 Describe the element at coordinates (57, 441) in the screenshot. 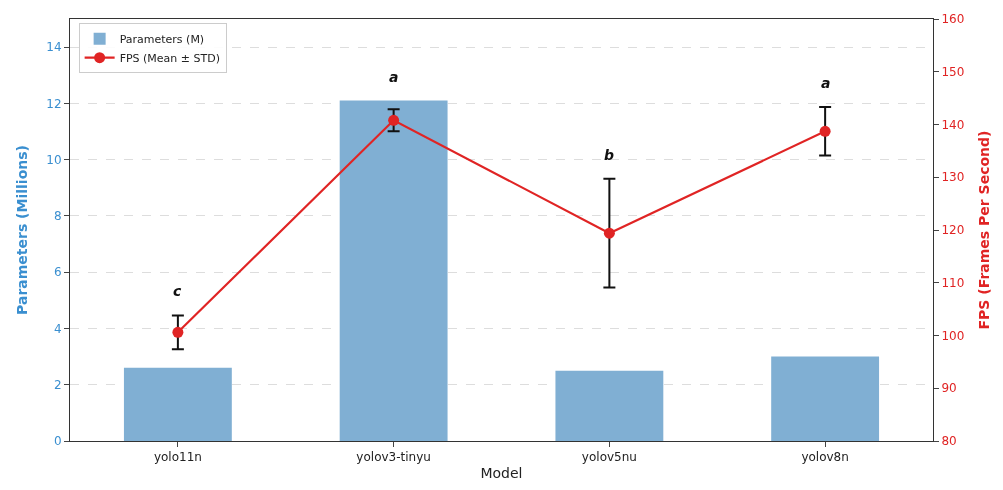

I see `y-tick-label: 0` at that location.